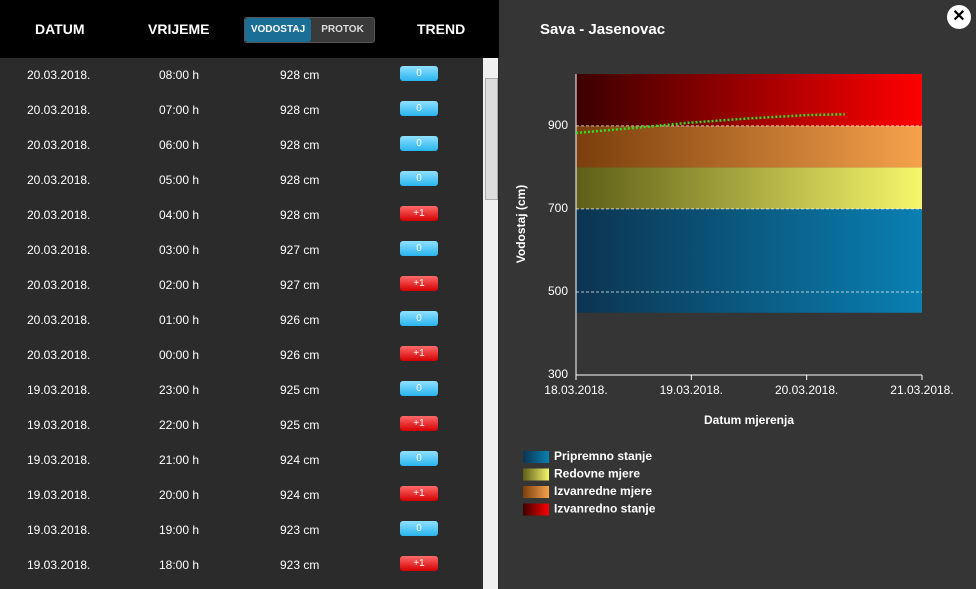 Image resolution: width=976 pixels, height=589 pixels. What do you see at coordinates (241, 110) in the screenshot?
I see `table-row: 20.03.2018. 07:00 h 928 cm 0` at bounding box center [241, 110].